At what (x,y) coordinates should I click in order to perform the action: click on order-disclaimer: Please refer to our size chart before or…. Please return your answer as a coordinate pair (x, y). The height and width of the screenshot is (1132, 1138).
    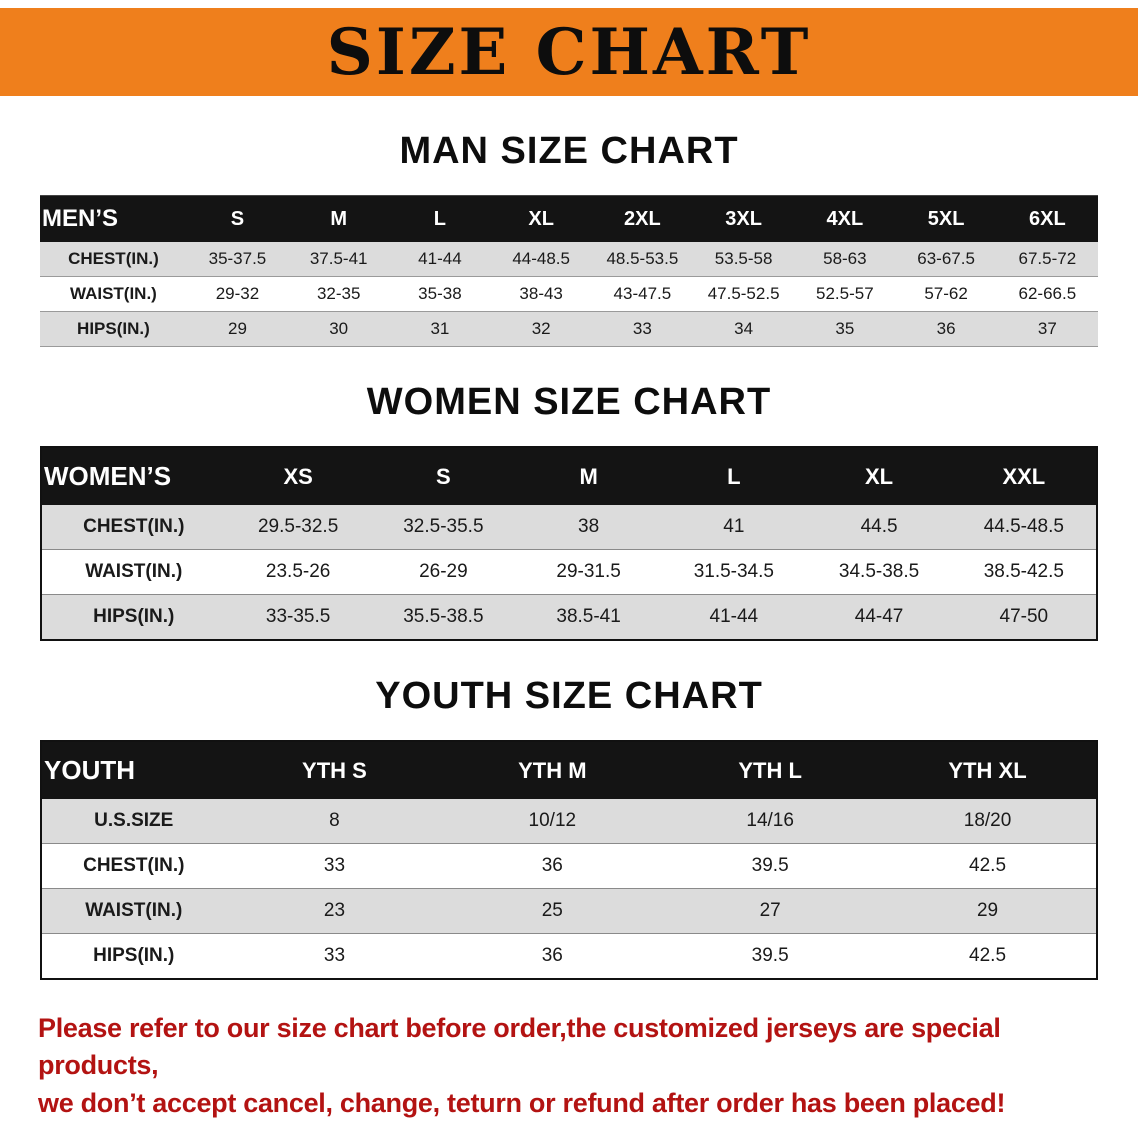
    Looking at the image, I should click on (569, 1066).